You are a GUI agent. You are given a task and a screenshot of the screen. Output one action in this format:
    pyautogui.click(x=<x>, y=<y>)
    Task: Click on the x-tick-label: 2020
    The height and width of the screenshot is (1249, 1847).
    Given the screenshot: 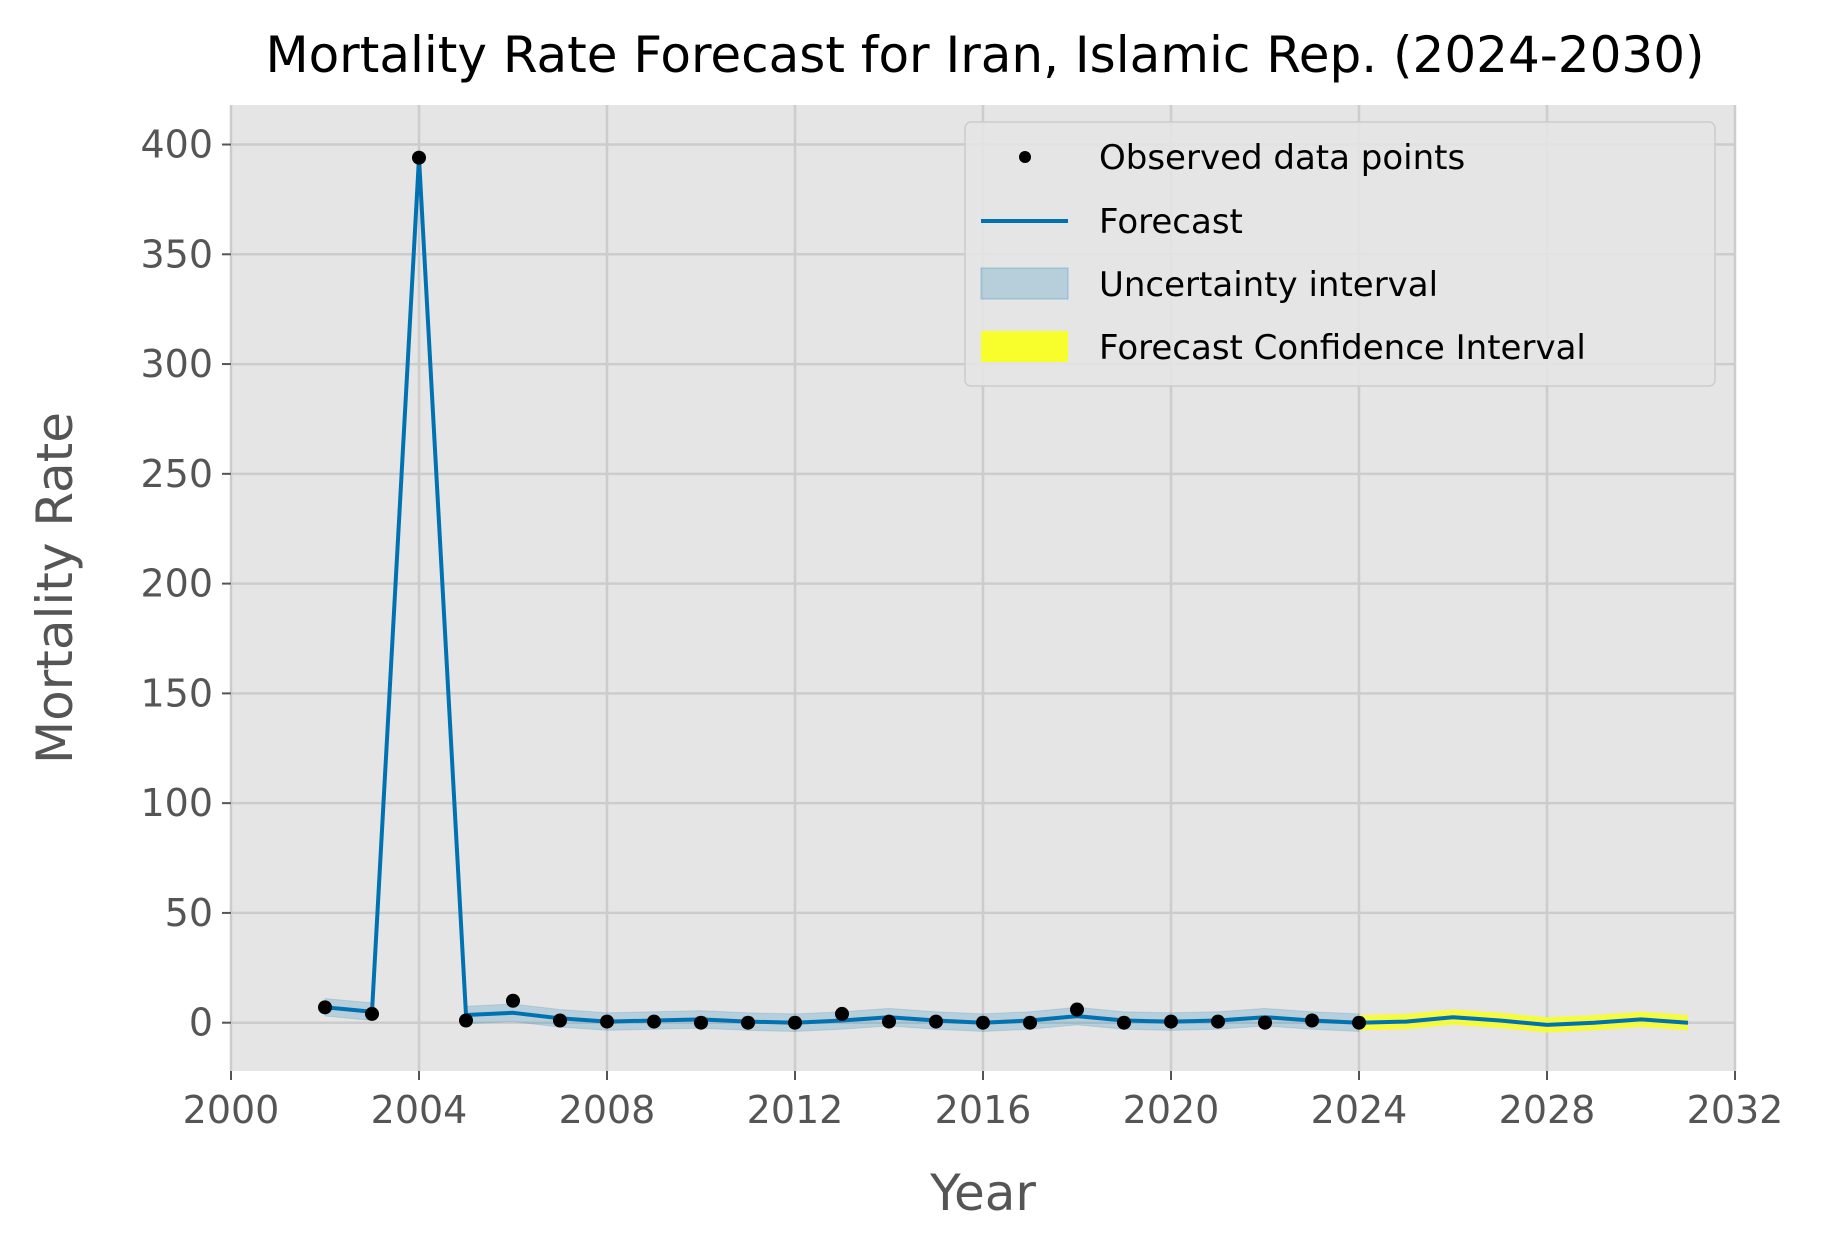 What is the action you would take?
    pyautogui.click(x=1171, y=1110)
    